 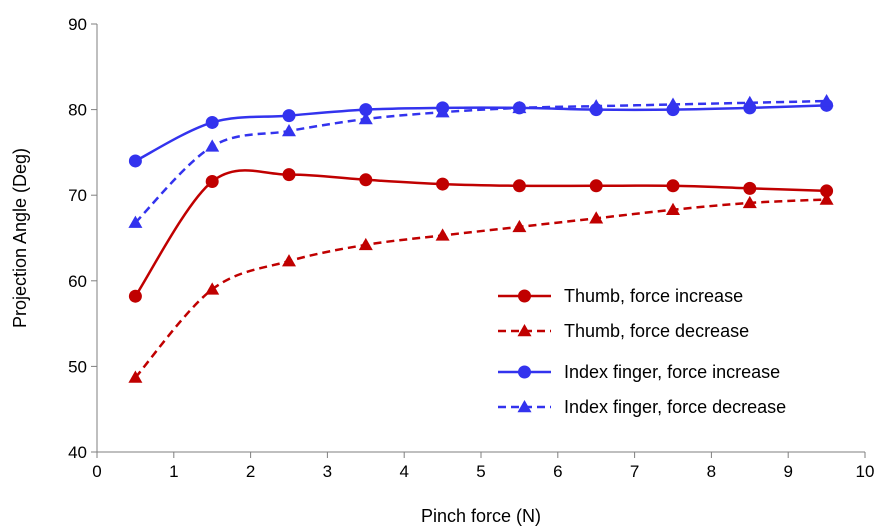 I want to click on legend-item: Thumb, force decrease, so click(x=623, y=331).